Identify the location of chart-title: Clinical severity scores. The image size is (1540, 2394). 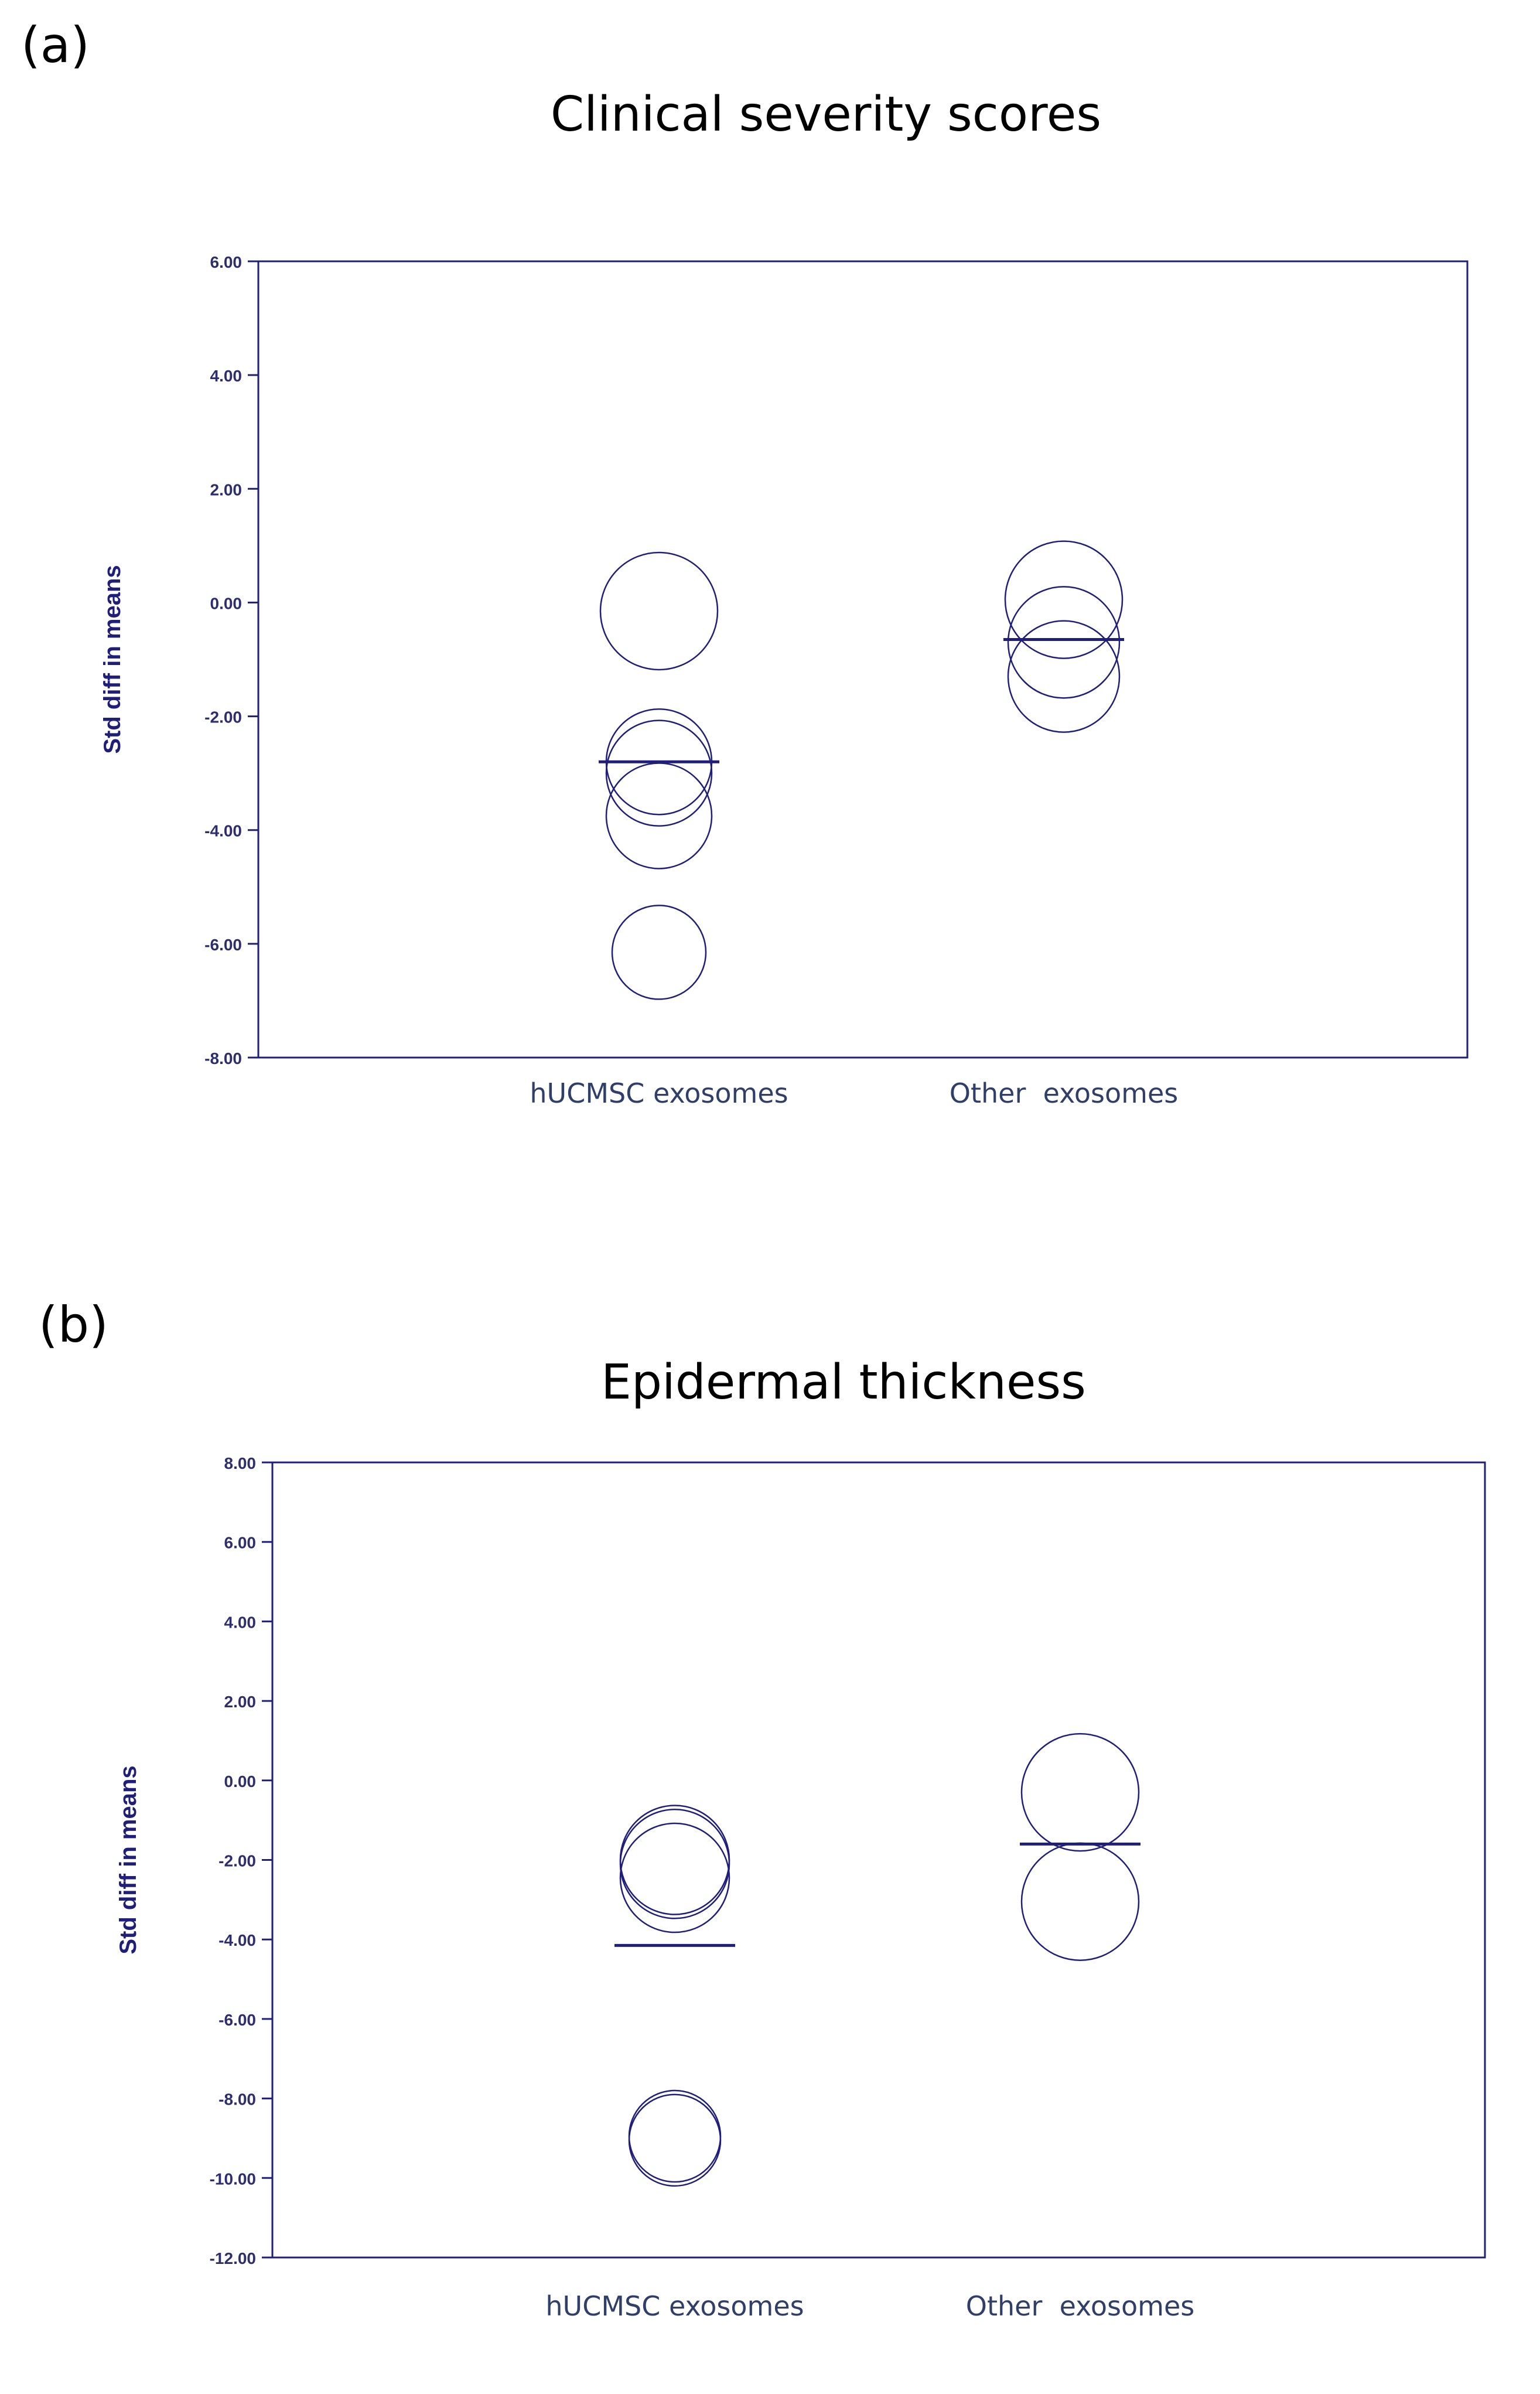
(826, 115).